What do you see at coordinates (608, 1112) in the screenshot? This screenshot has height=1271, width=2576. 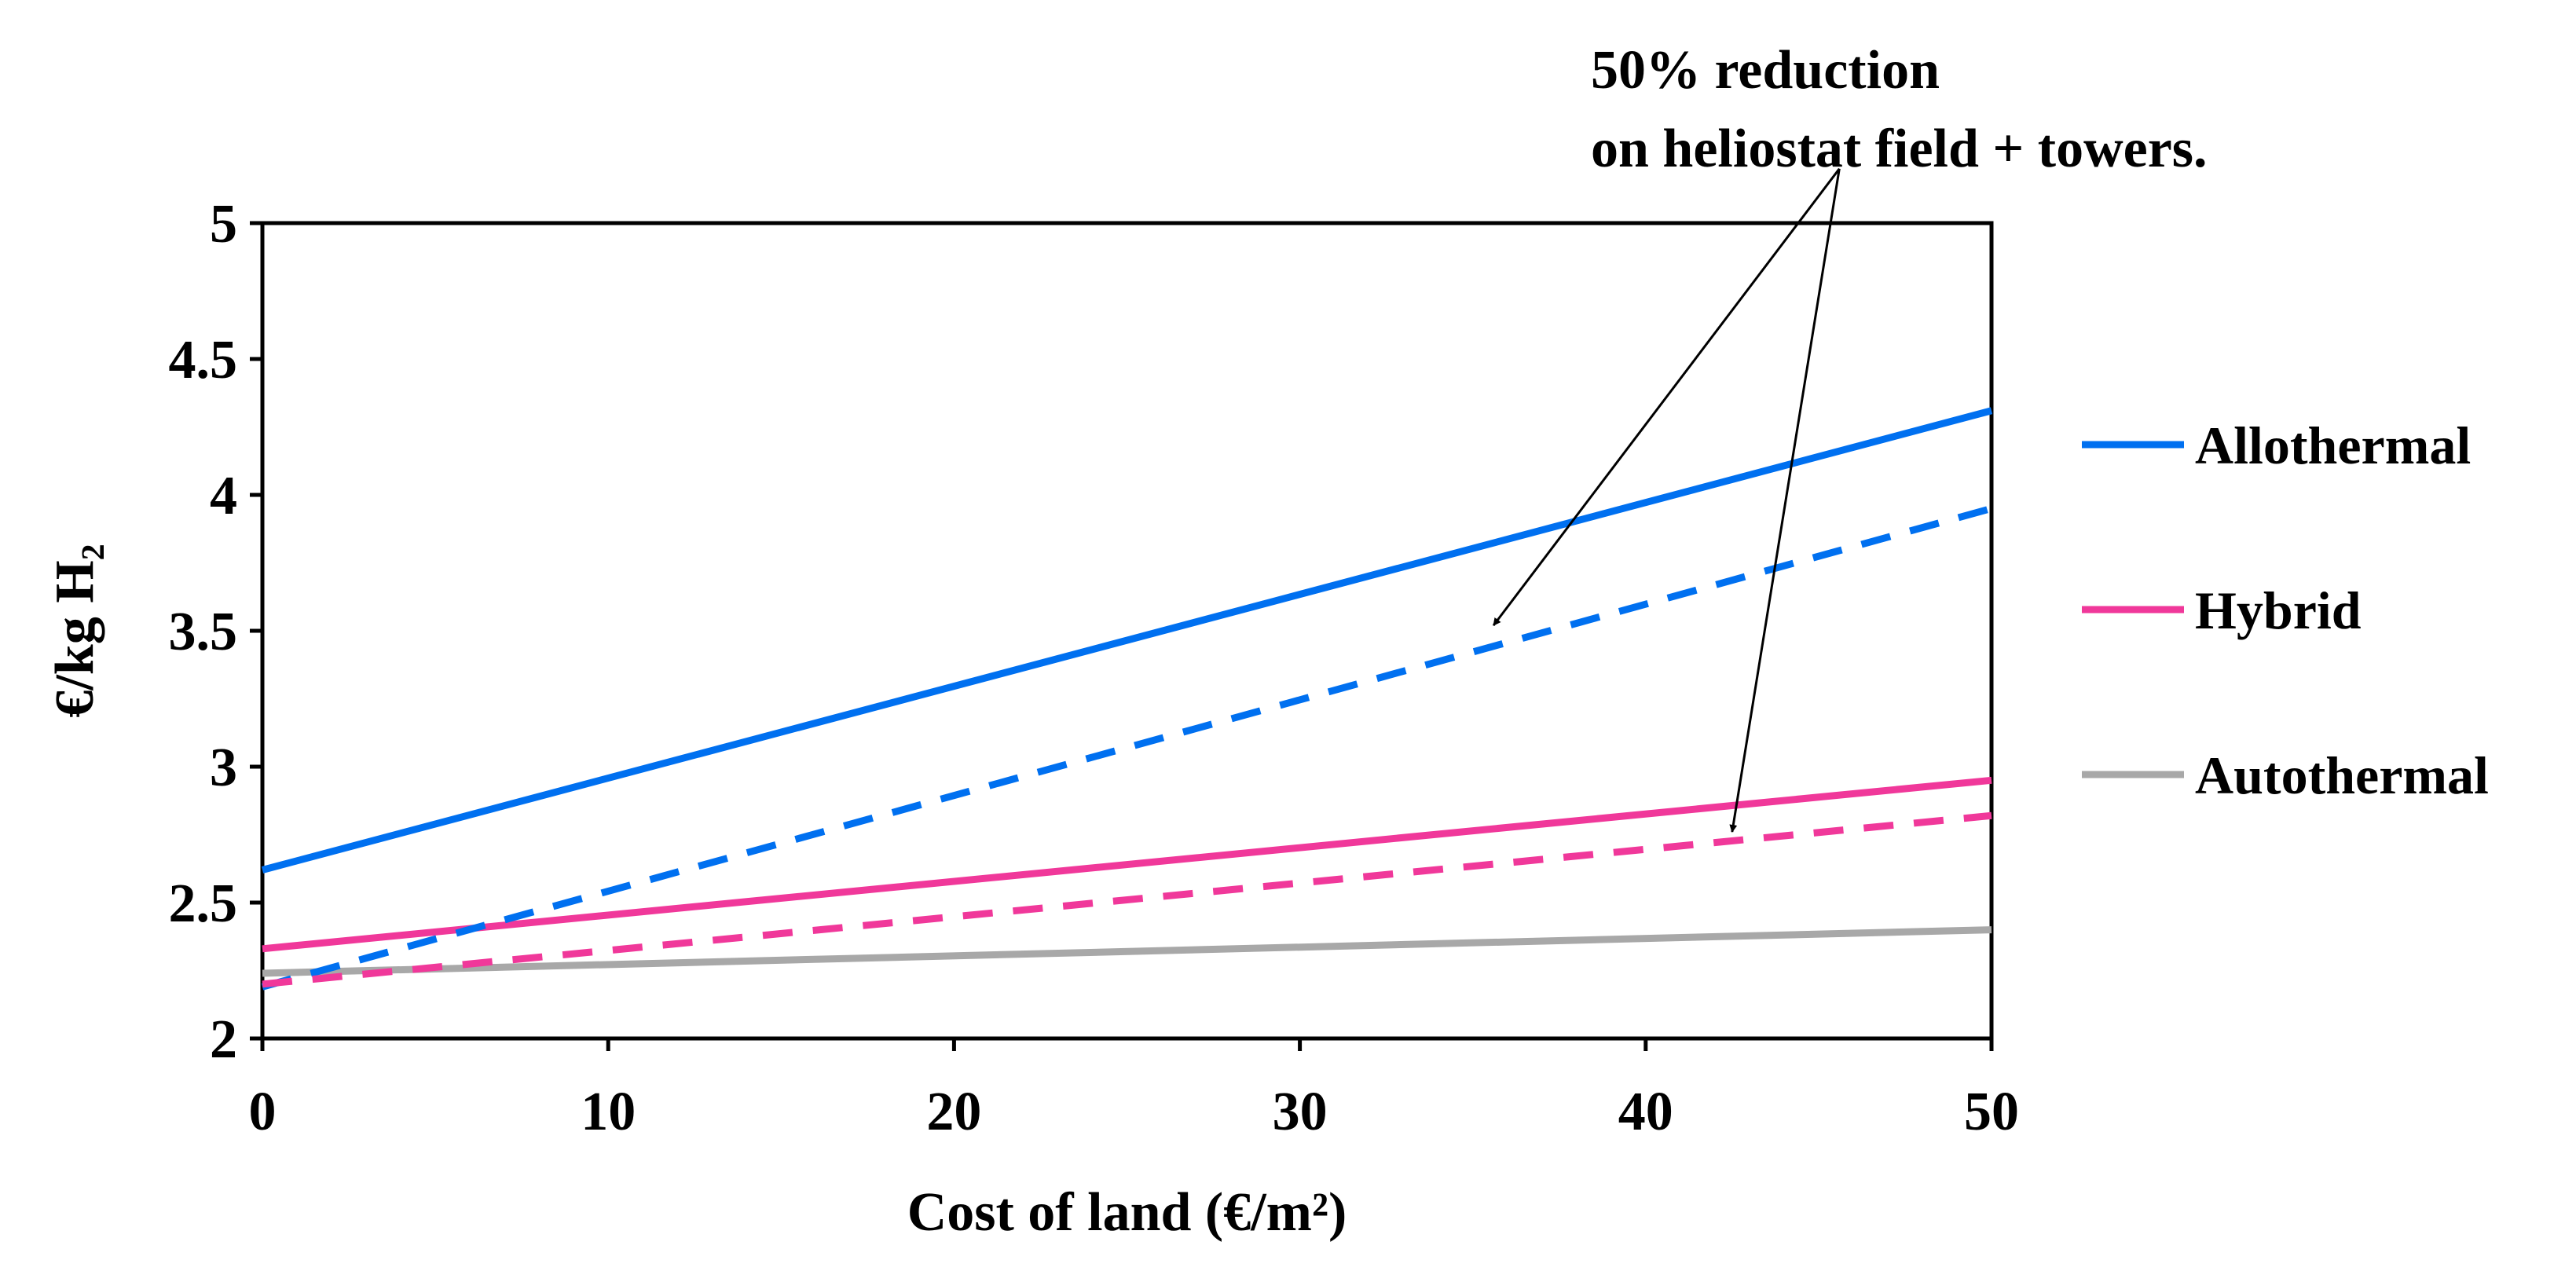 I see `x-tick-label-1: 10` at bounding box center [608, 1112].